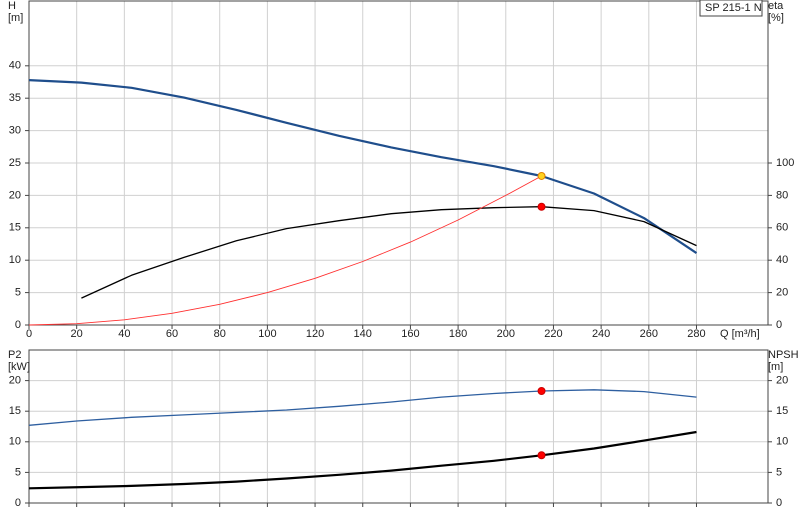 The height and width of the screenshot is (520, 800). I want to click on chart-title: SP 215-1 N, so click(733, 8).